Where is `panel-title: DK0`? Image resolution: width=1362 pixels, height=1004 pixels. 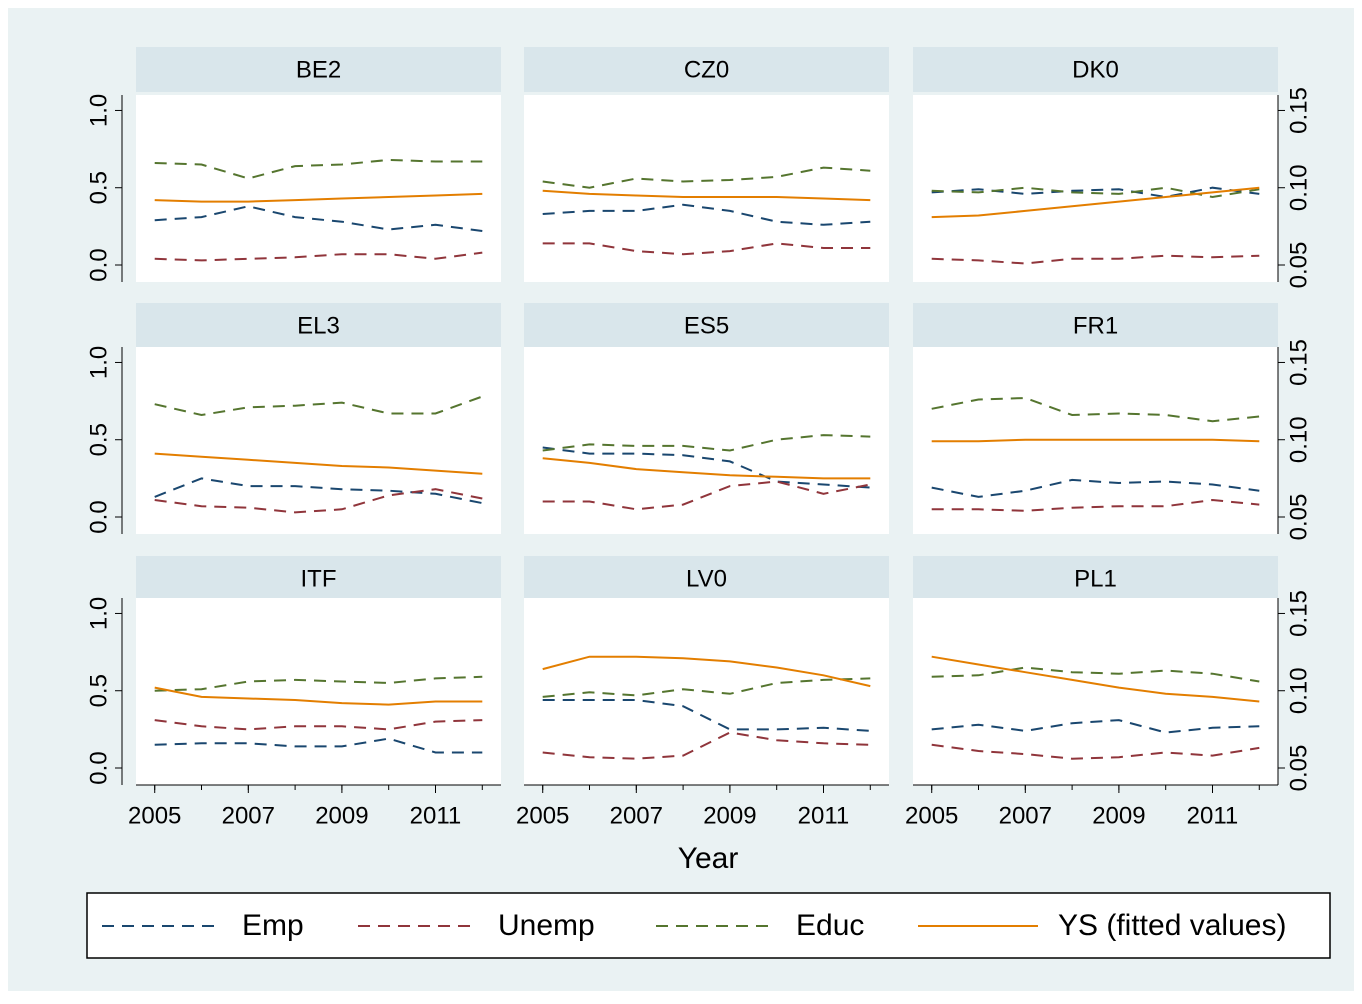 panel-title: DK0 is located at coordinates (1095, 69).